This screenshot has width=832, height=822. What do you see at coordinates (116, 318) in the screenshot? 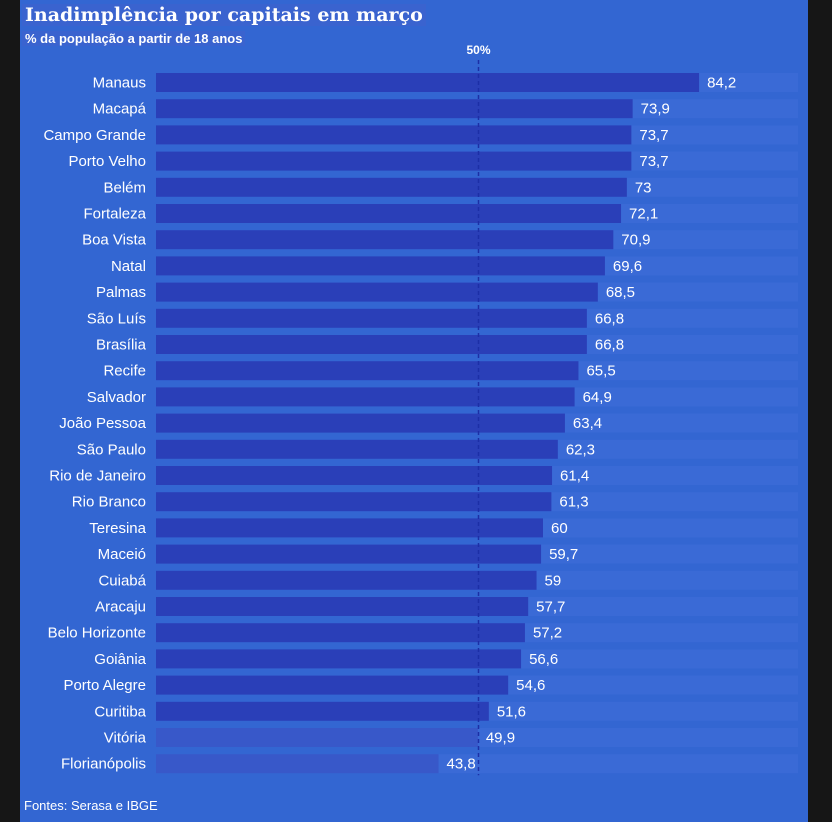
I see `category-label: São Luís` at bounding box center [116, 318].